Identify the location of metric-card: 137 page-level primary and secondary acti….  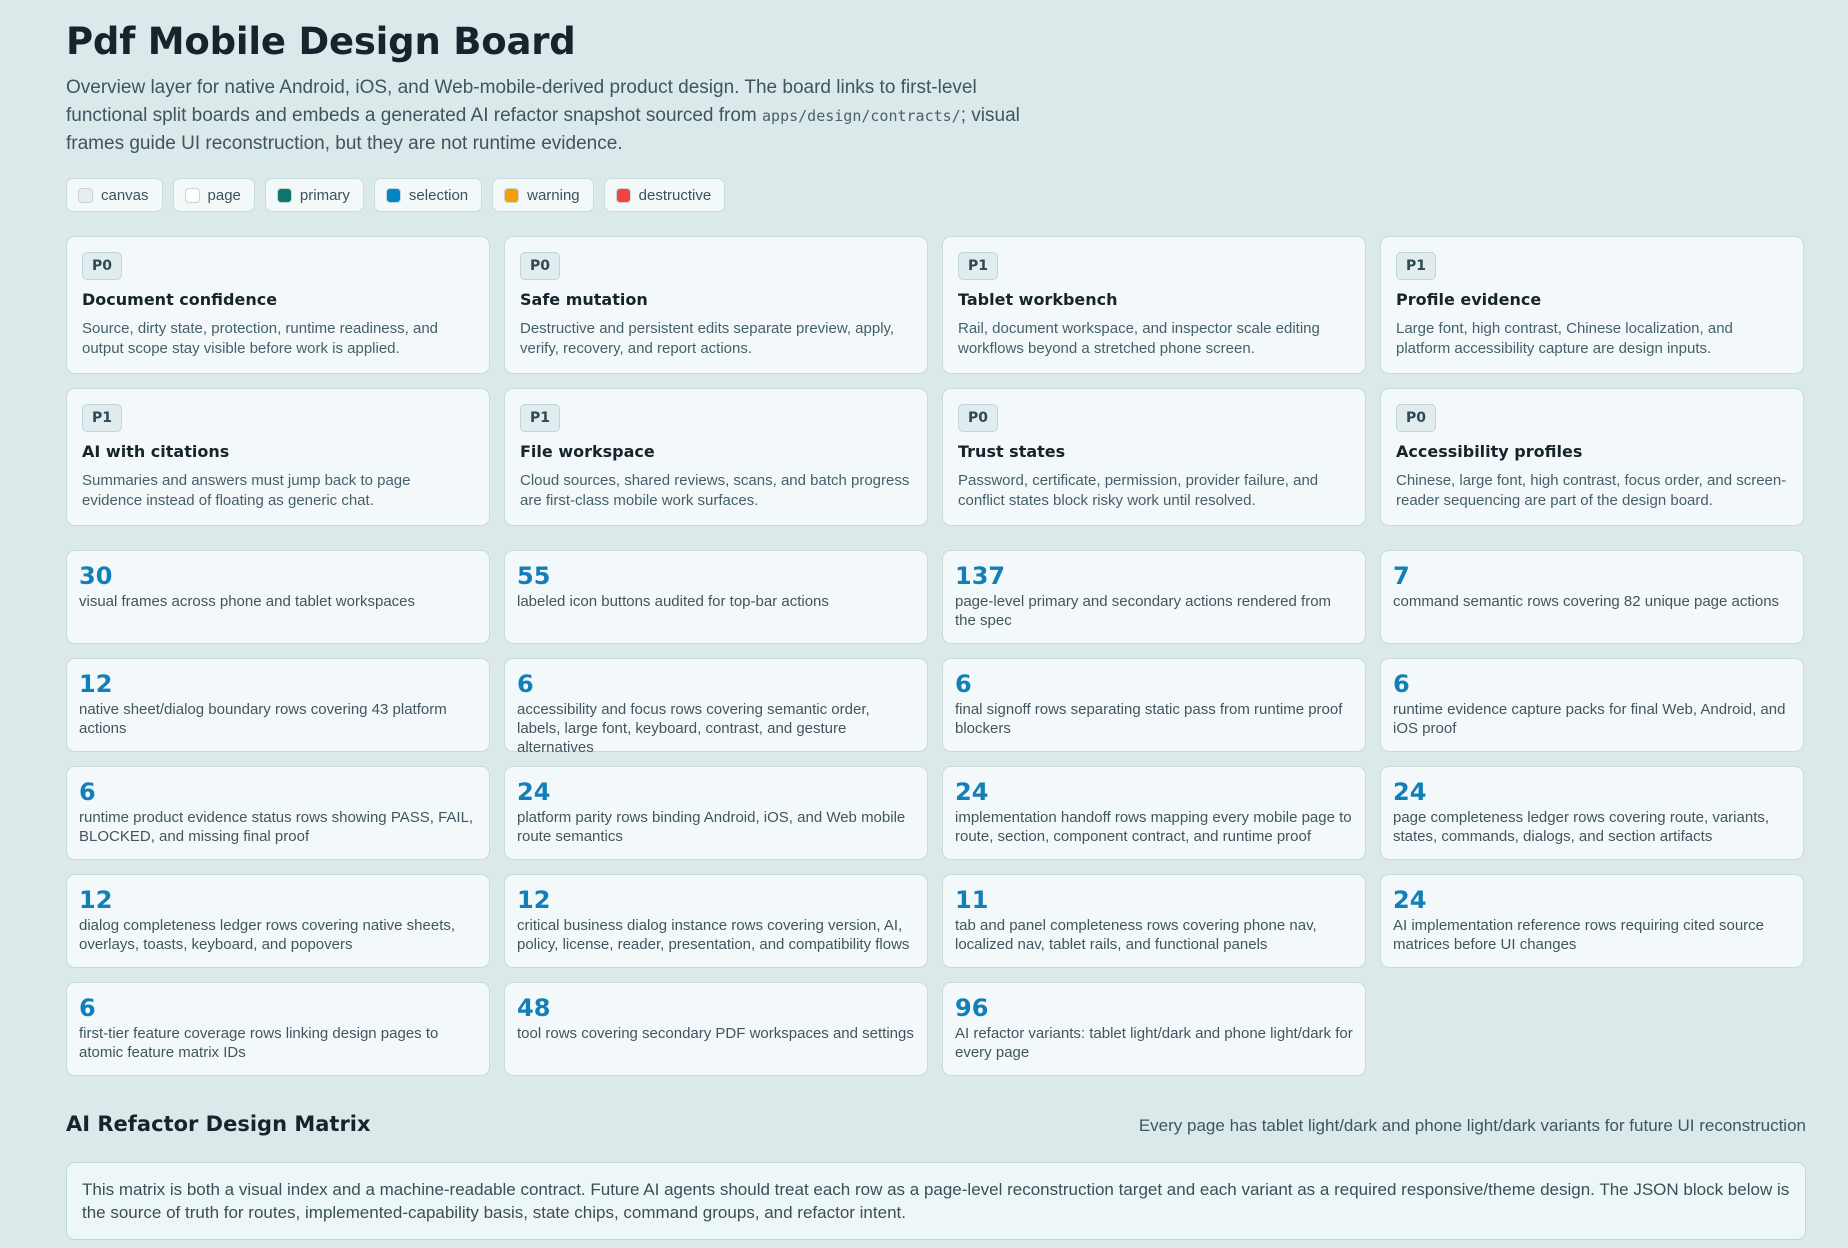
(1154, 597).